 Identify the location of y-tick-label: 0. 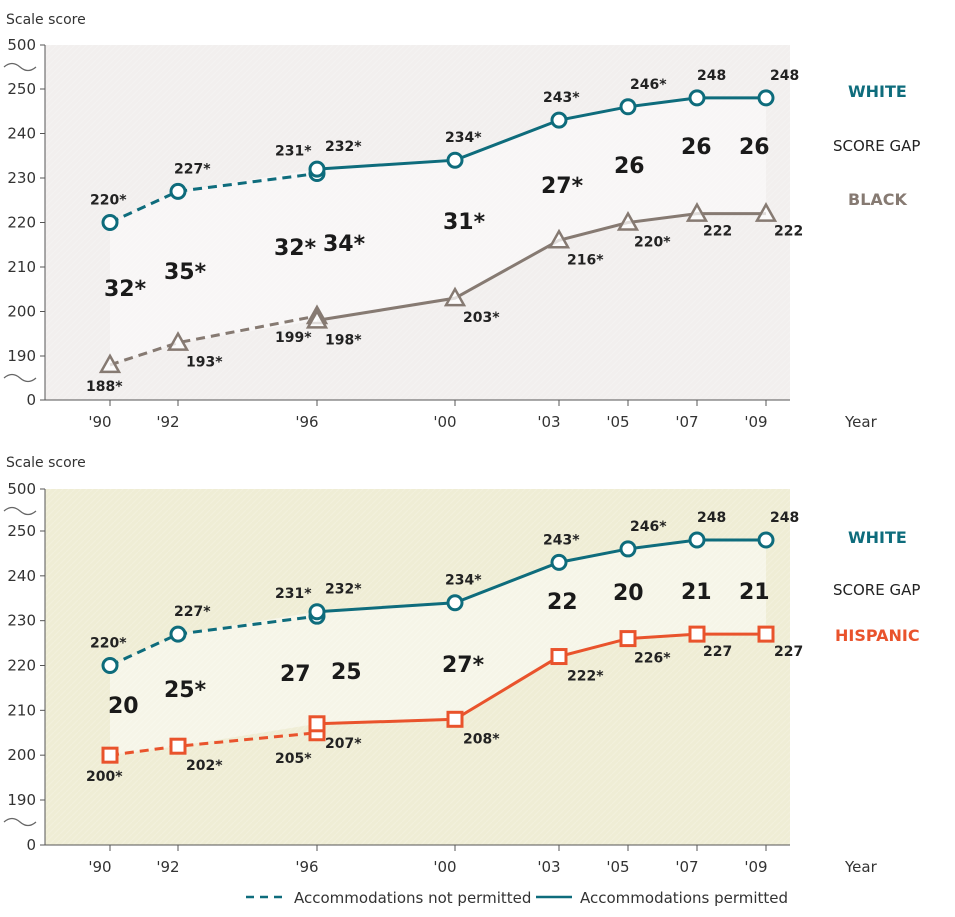
(31, 845).